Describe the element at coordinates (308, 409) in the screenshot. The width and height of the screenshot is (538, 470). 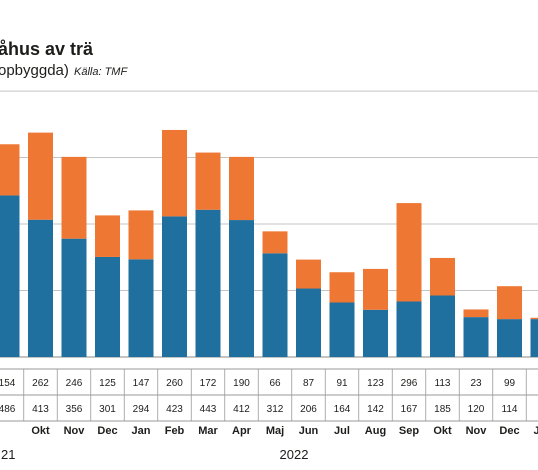
I see `table-cell-bottom: 206` at that location.